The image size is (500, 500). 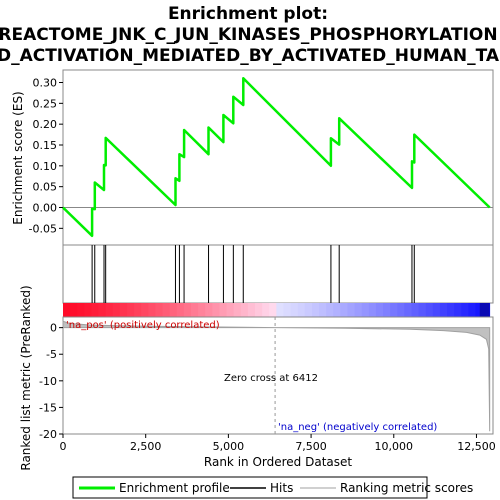 I want to click on x-tick-label: 2,500, so click(x=146, y=446).